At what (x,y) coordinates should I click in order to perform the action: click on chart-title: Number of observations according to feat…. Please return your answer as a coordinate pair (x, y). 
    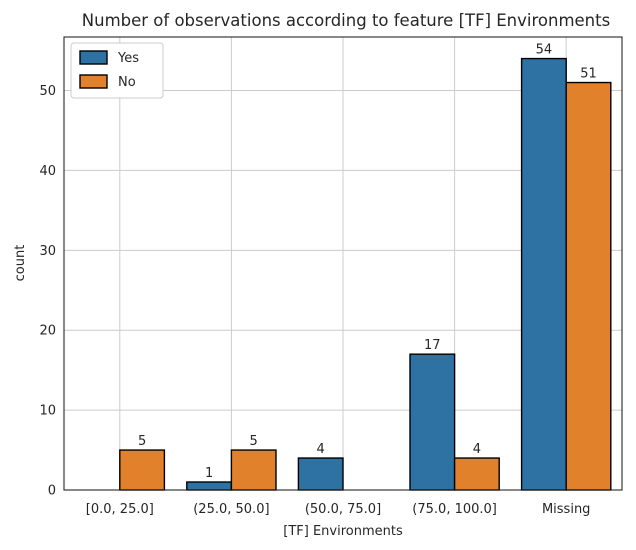
    Looking at the image, I should click on (346, 20).